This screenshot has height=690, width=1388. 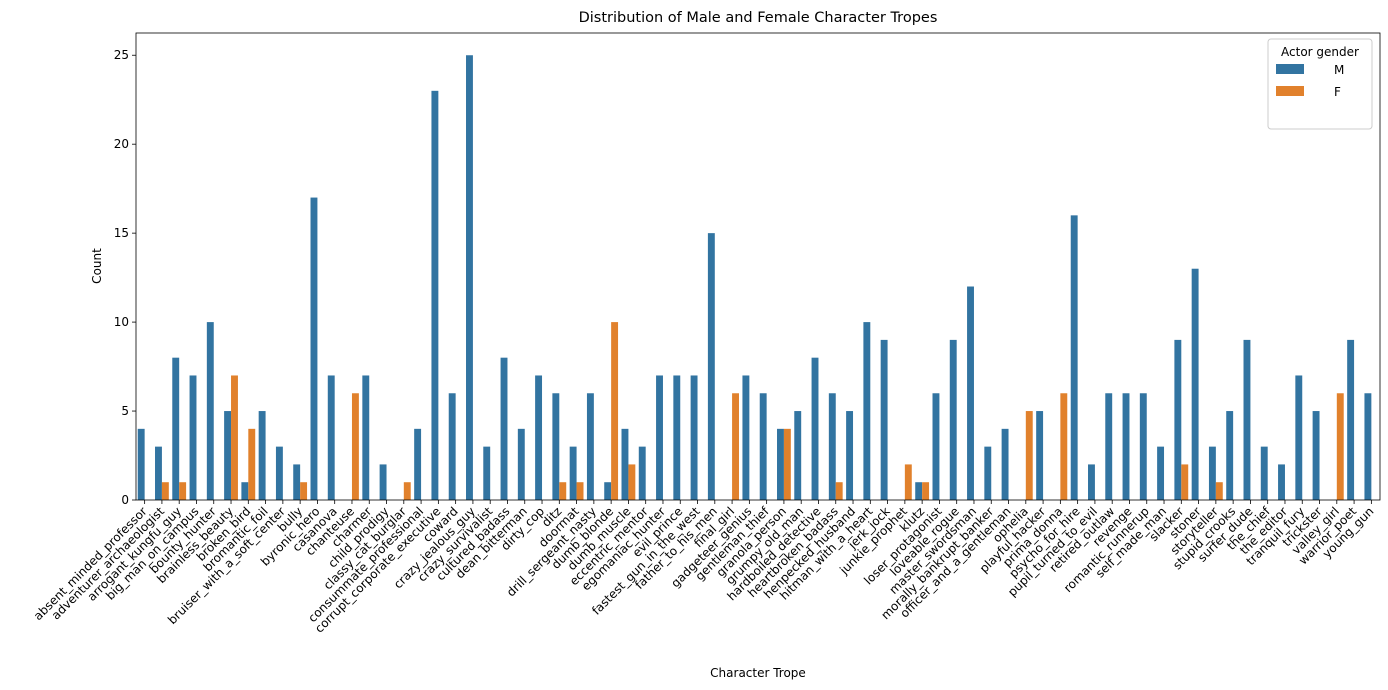 I want to click on bar-m-absent_minded_professor, so click(x=141, y=464).